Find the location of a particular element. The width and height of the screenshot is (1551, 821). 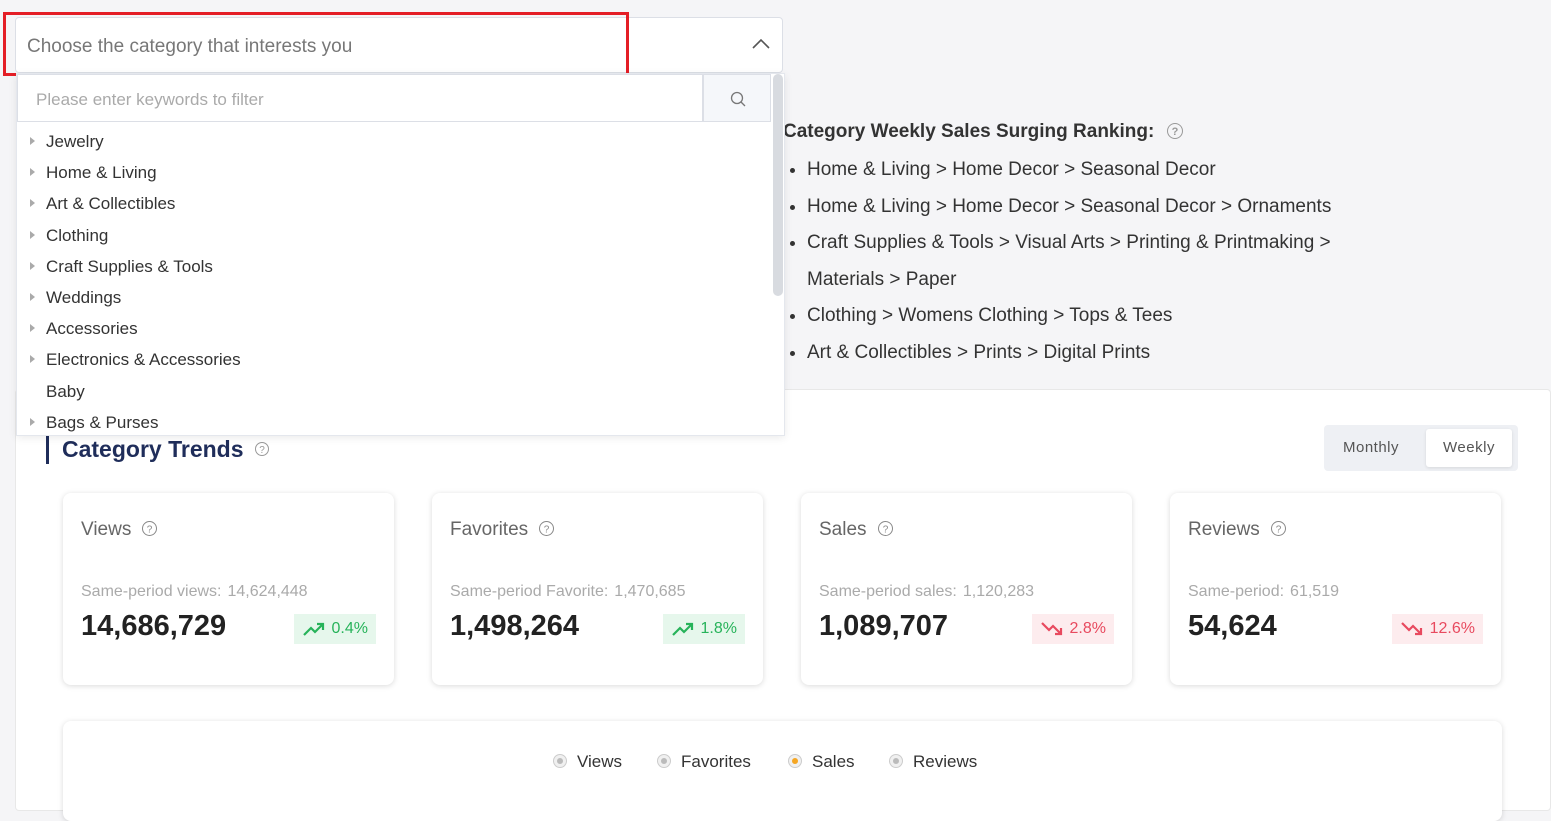

search-icon is located at coordinates (738, 99).